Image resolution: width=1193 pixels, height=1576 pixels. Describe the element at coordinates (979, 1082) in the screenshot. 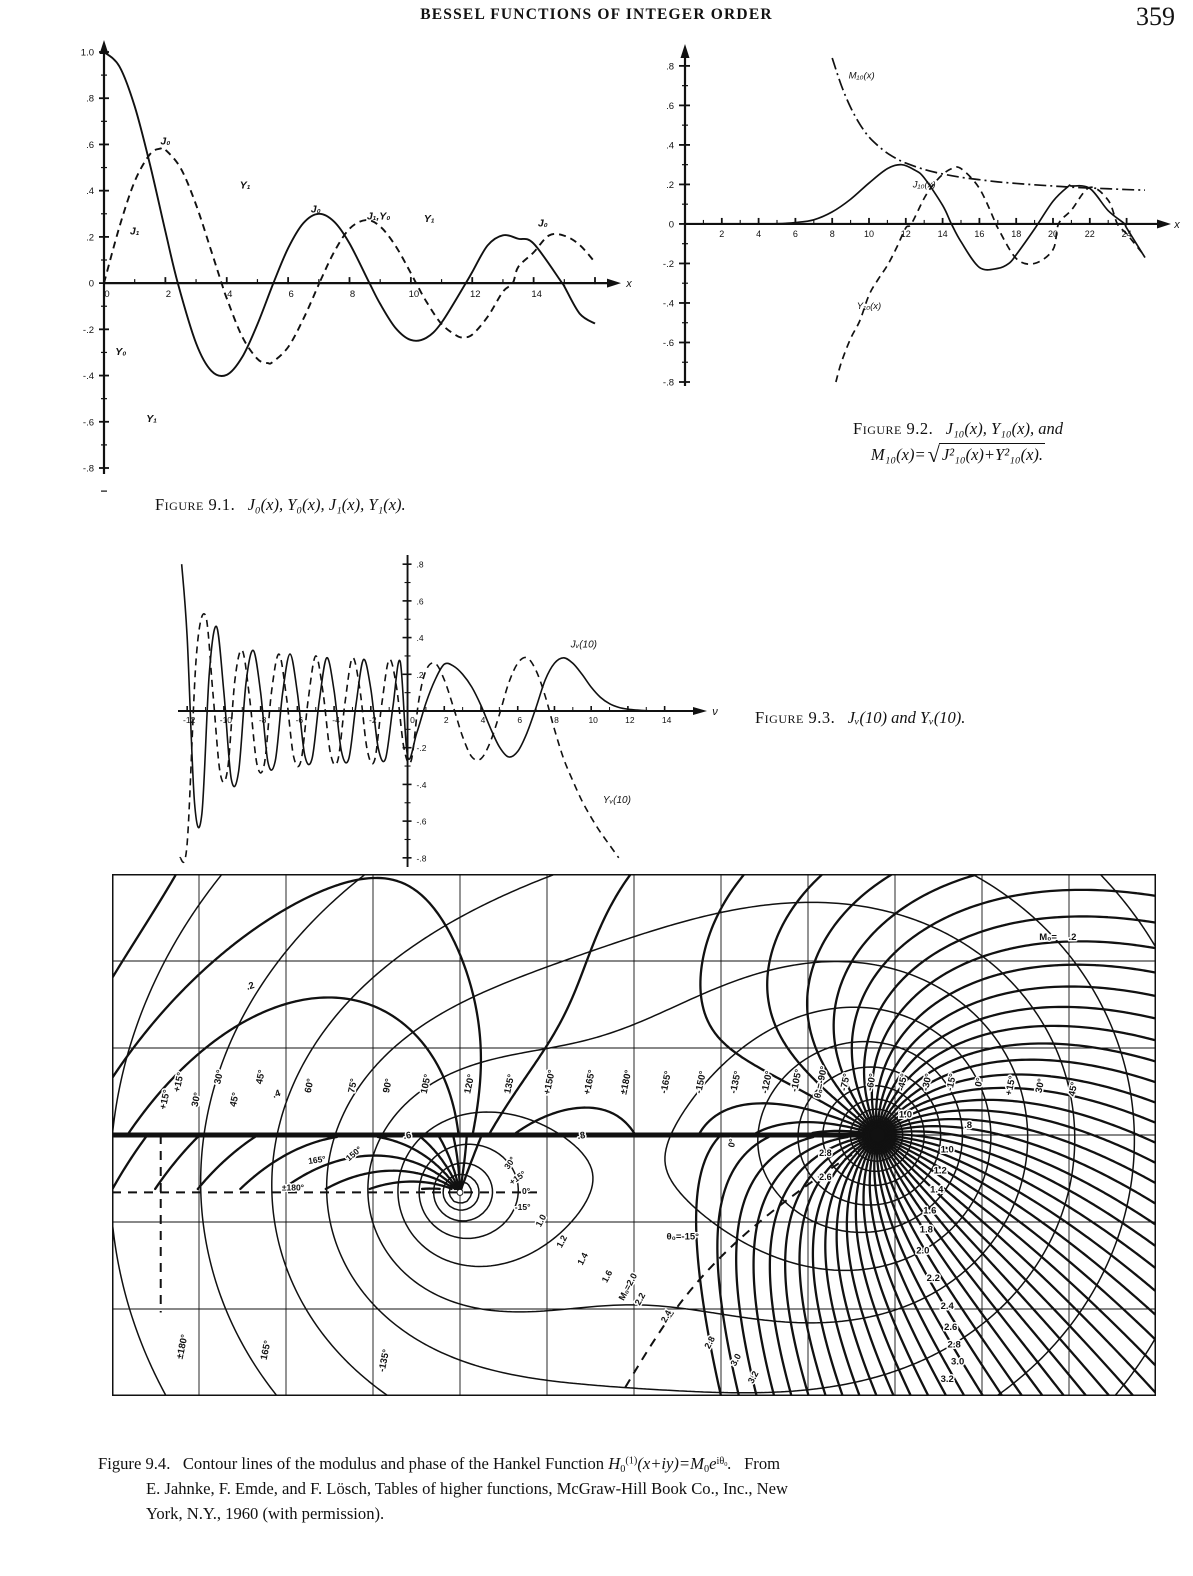

I see `phase-label: 0°` at that location.